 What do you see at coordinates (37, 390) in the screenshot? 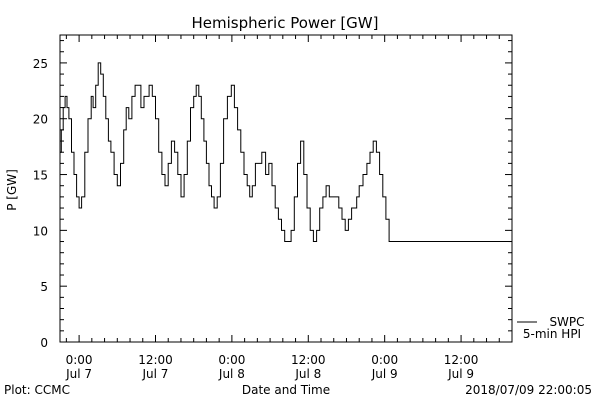
I see `plot-source: Plot: CCMC` at bounding box center [37, 390].